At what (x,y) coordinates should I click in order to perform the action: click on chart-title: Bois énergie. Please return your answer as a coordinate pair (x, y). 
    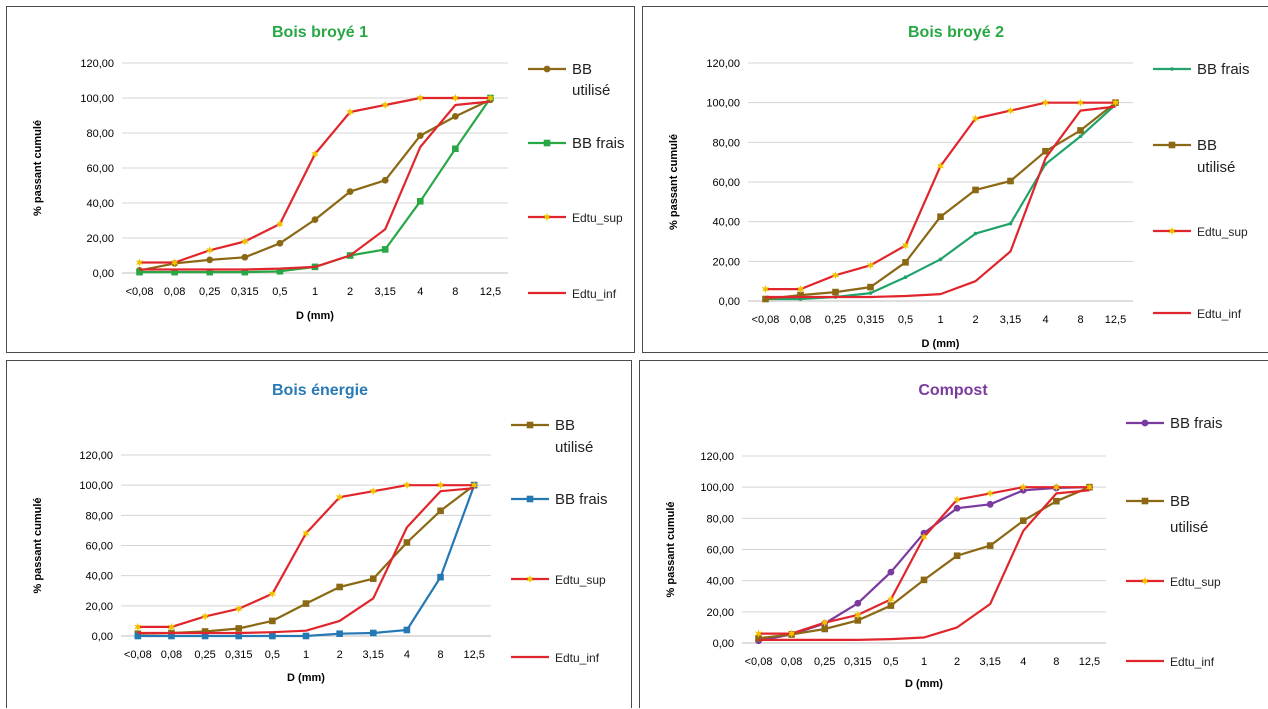
    Looking at the image, I should click on (320, 390).